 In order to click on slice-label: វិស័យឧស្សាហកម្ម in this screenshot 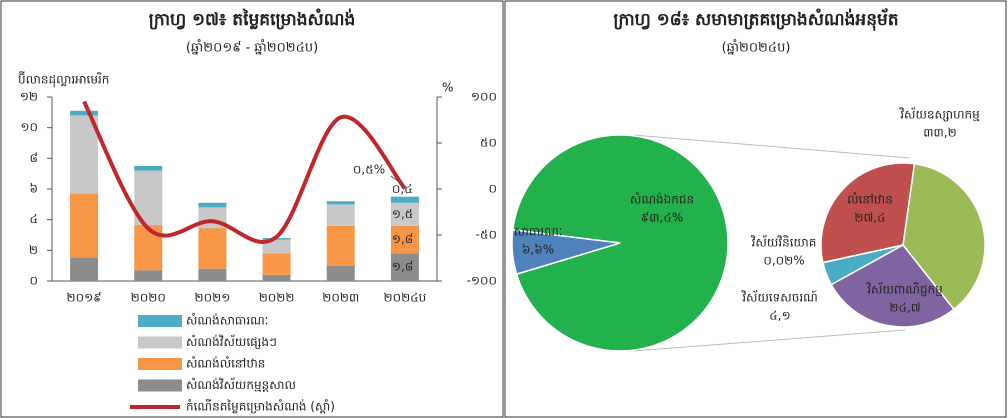, I will do `click(939, 114)`.